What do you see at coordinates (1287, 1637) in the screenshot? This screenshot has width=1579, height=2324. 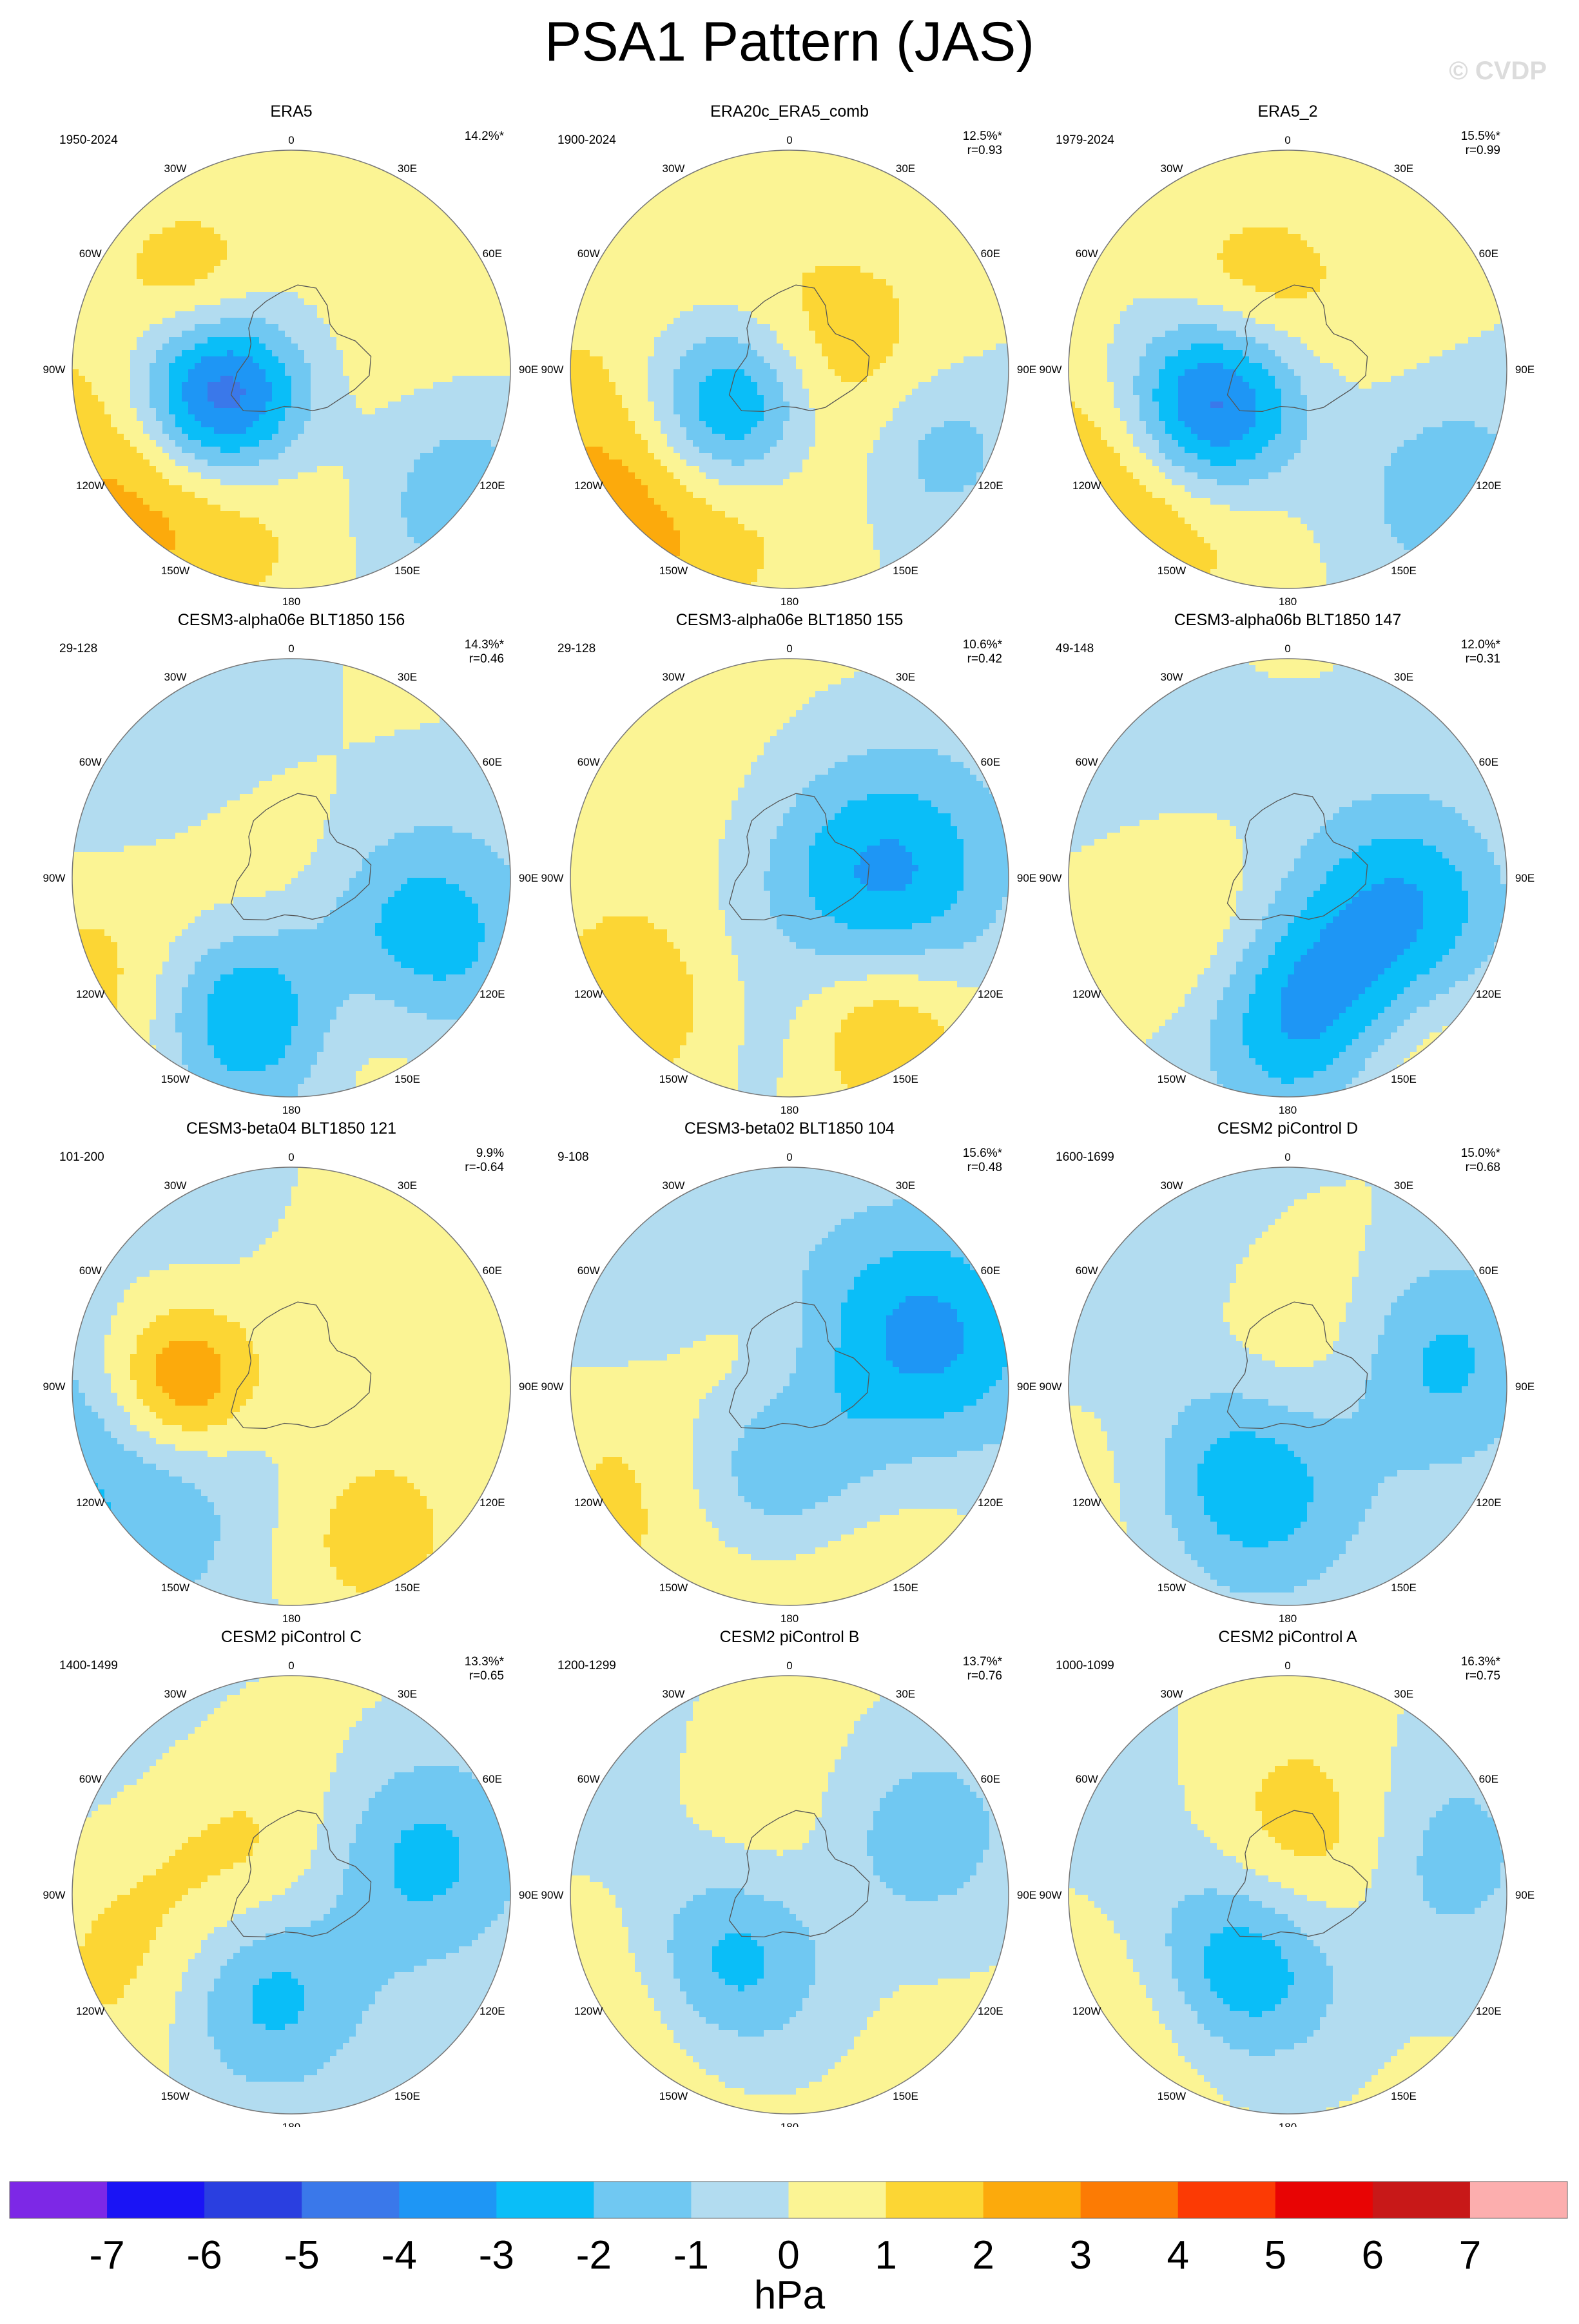 I see `panel-title: CESM2 piControl A` at bounding box center [1287, 1637].